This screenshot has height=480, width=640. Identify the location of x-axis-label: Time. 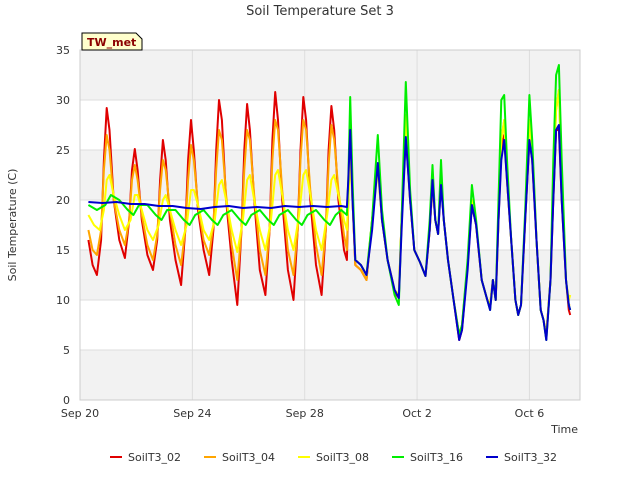
(564, 429).